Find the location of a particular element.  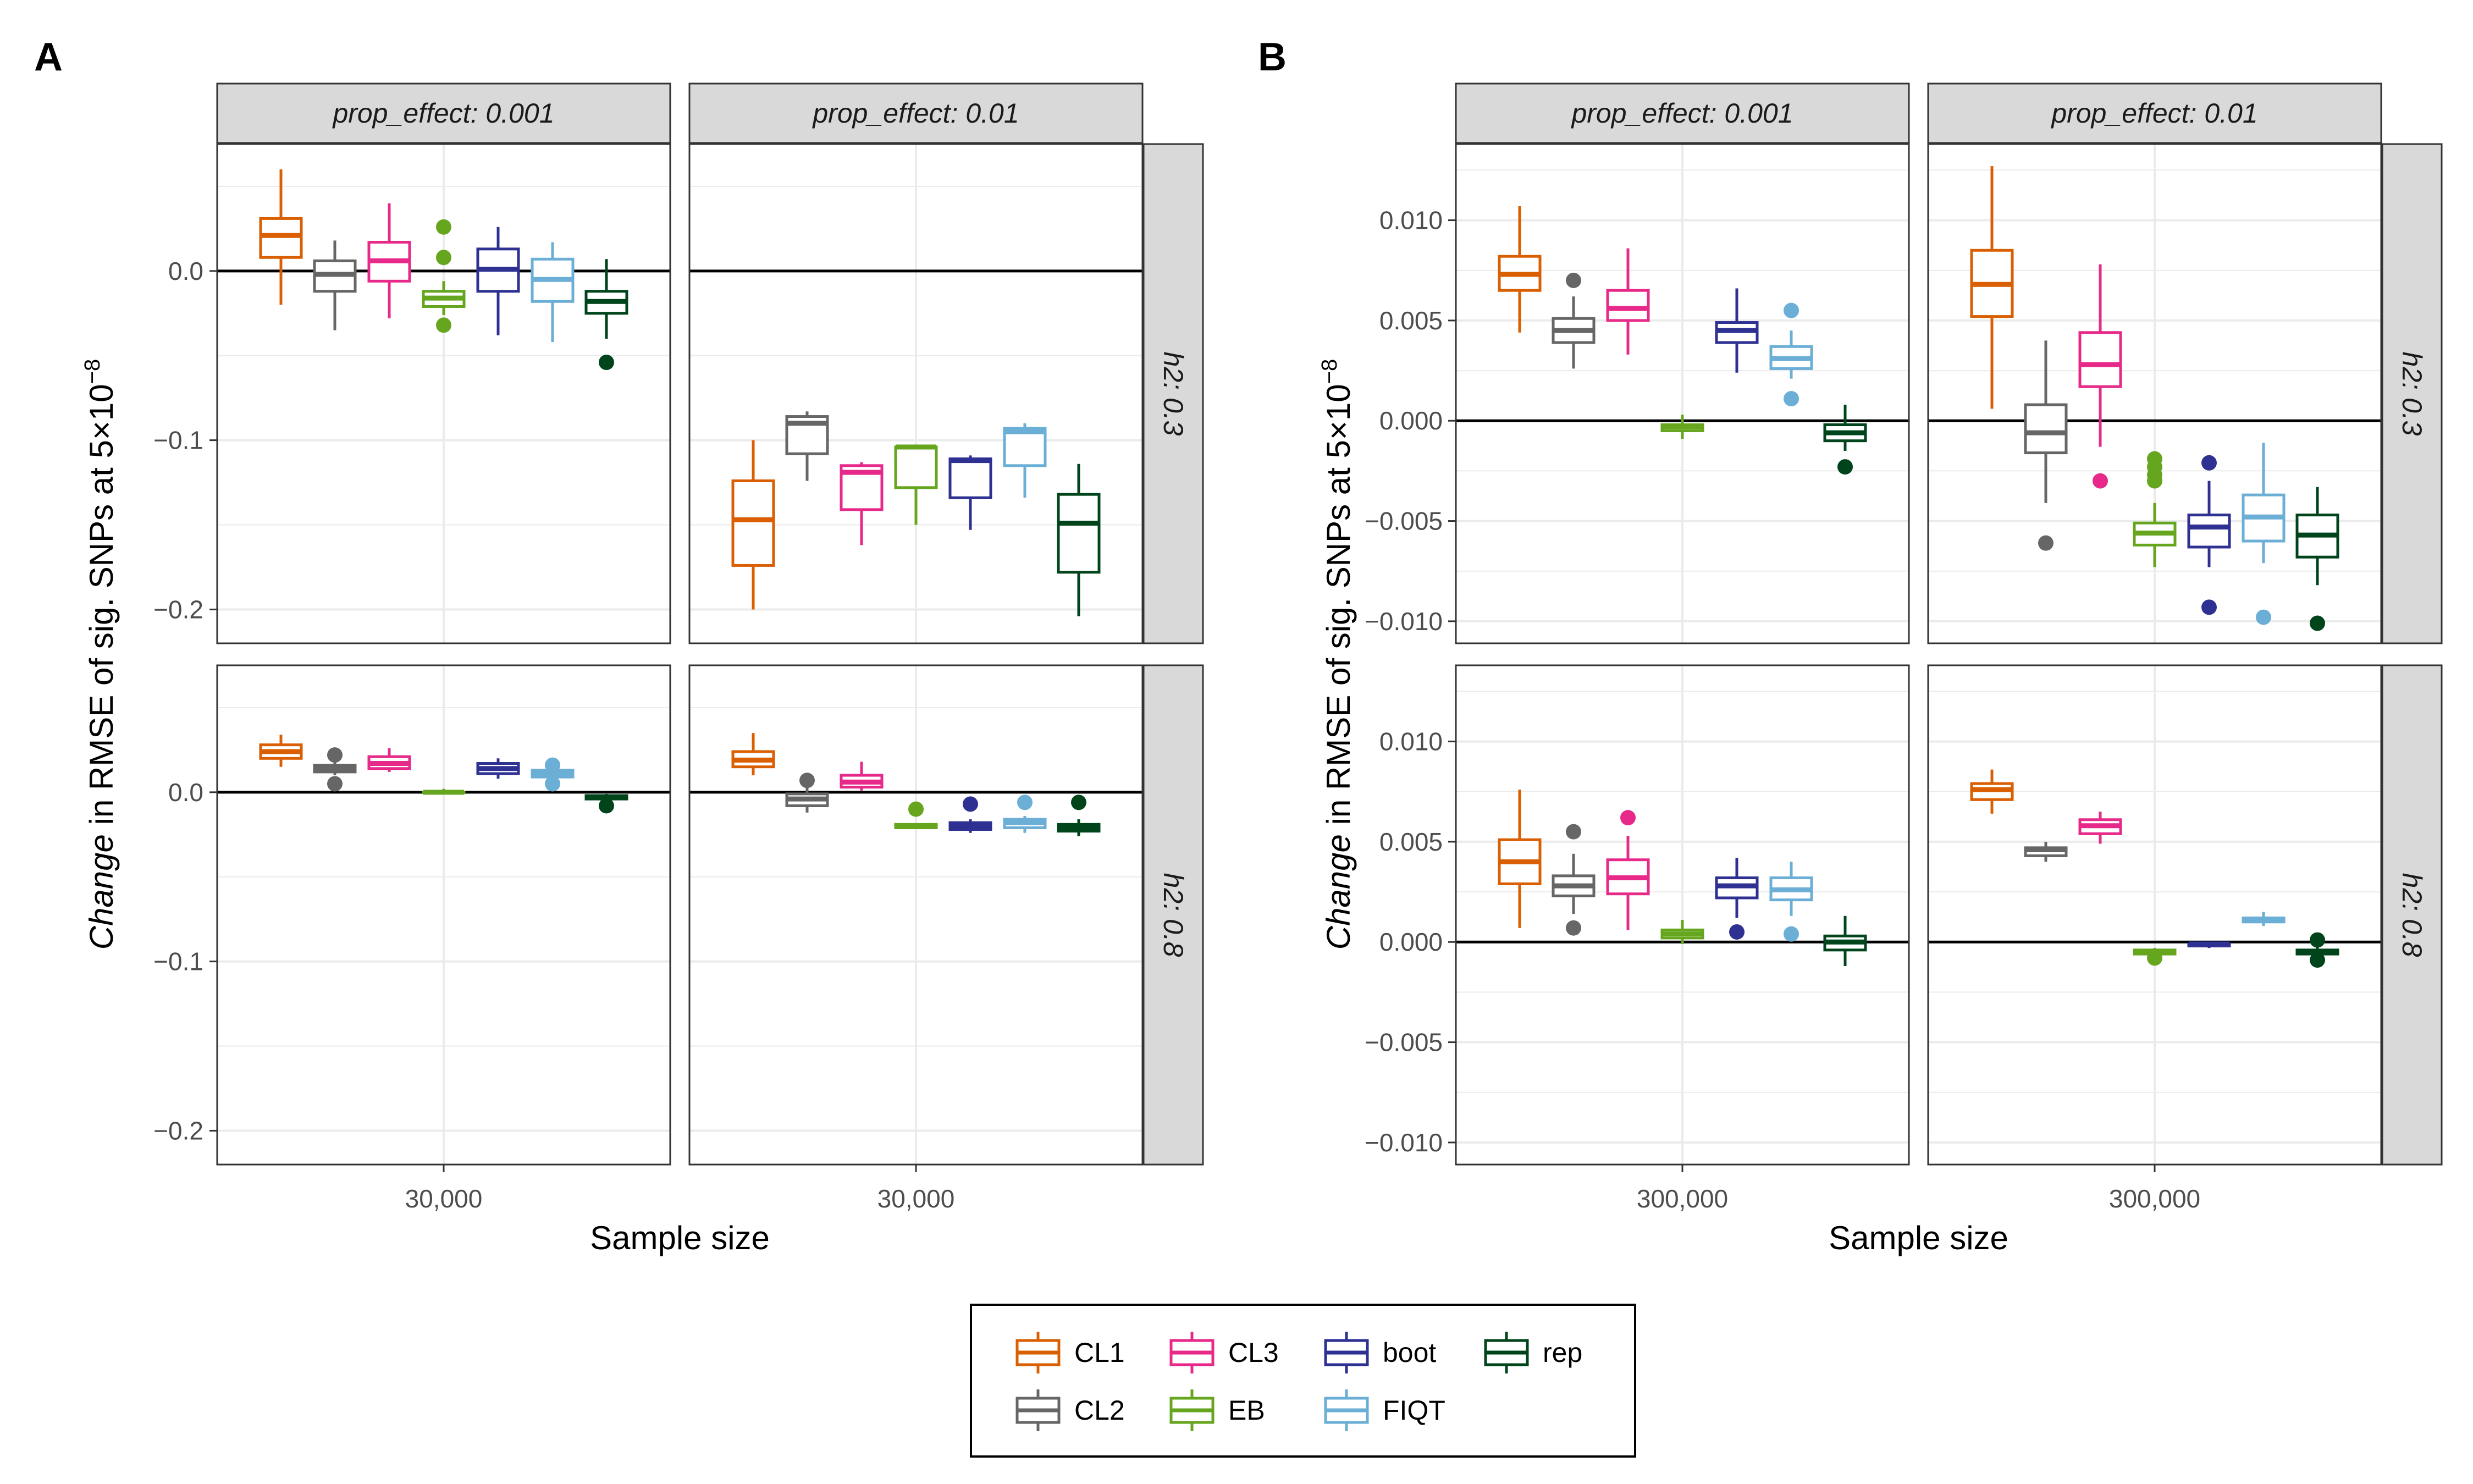

panel-a-strip-prop-effect-1: prop_effect: 0.01 is located at coordinates (915, 113).